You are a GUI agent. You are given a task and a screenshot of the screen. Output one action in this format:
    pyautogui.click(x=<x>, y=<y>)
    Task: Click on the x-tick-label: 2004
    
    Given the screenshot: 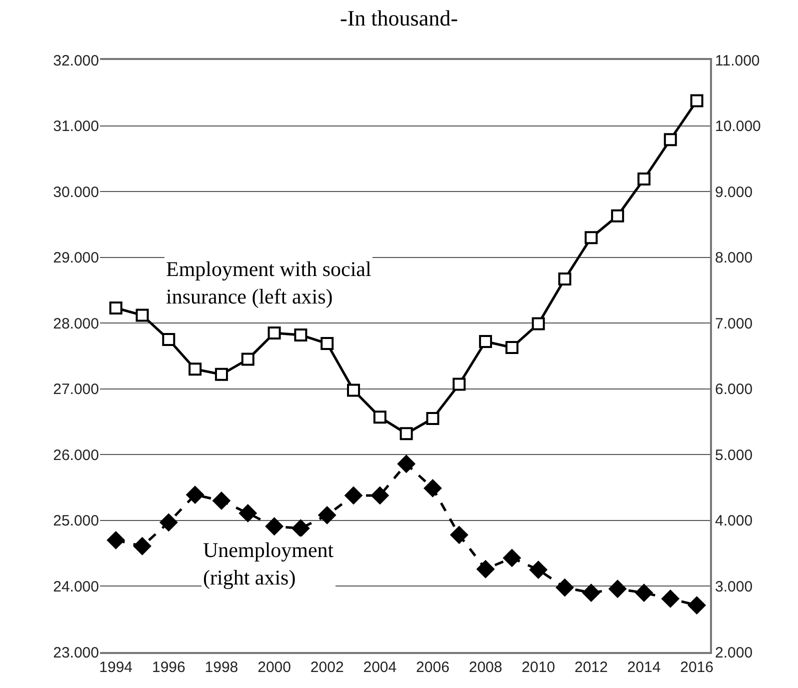 What is the action you would take?
    pyautogui.click(x=380, y=667)
    